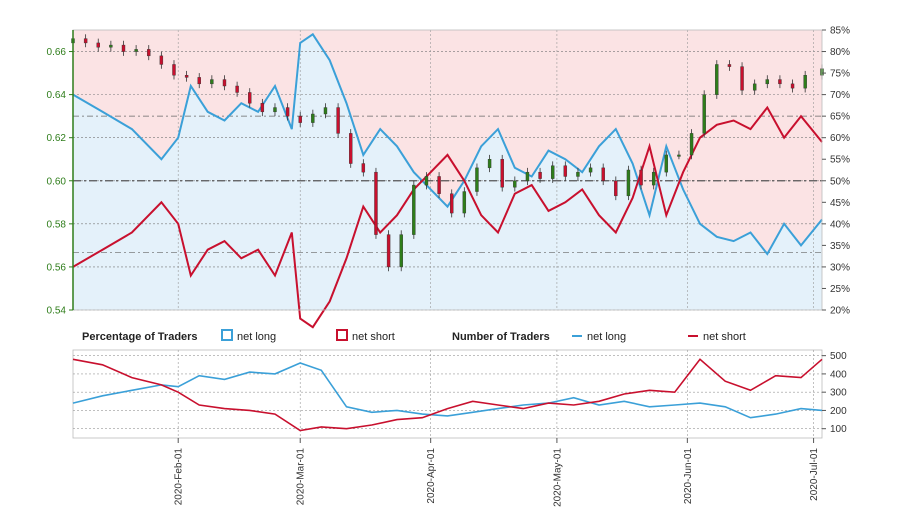  What do you see at coordinates (840, 246) in the screenshot?
I see `right-axis-tick-label: 35%` at bounding box center [840, 246].